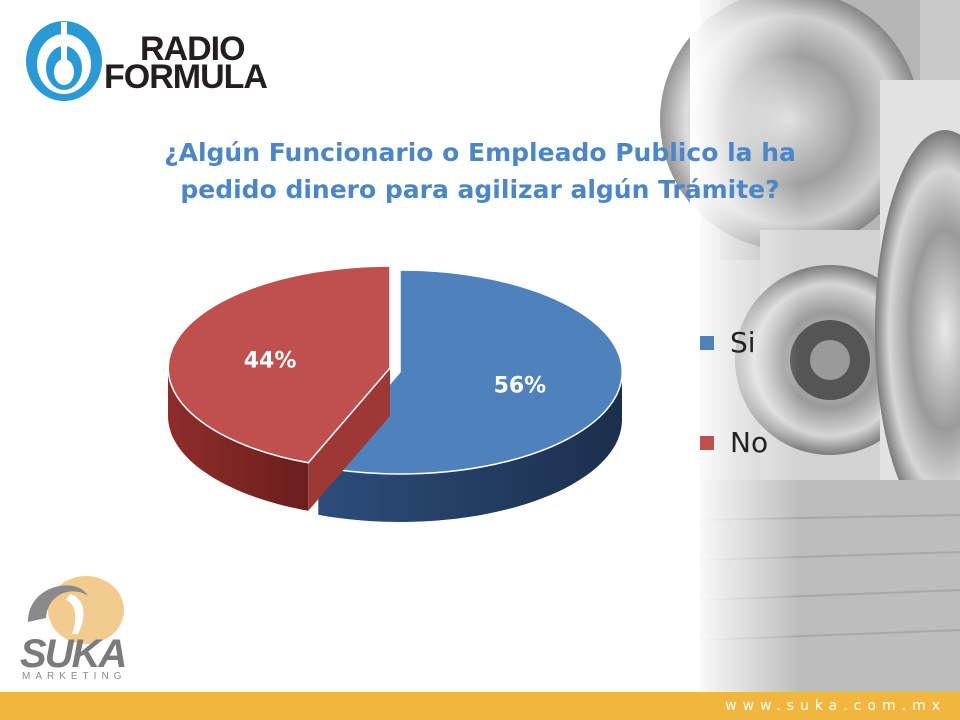  I want to click on pie-slice-si, so click(469, 395).